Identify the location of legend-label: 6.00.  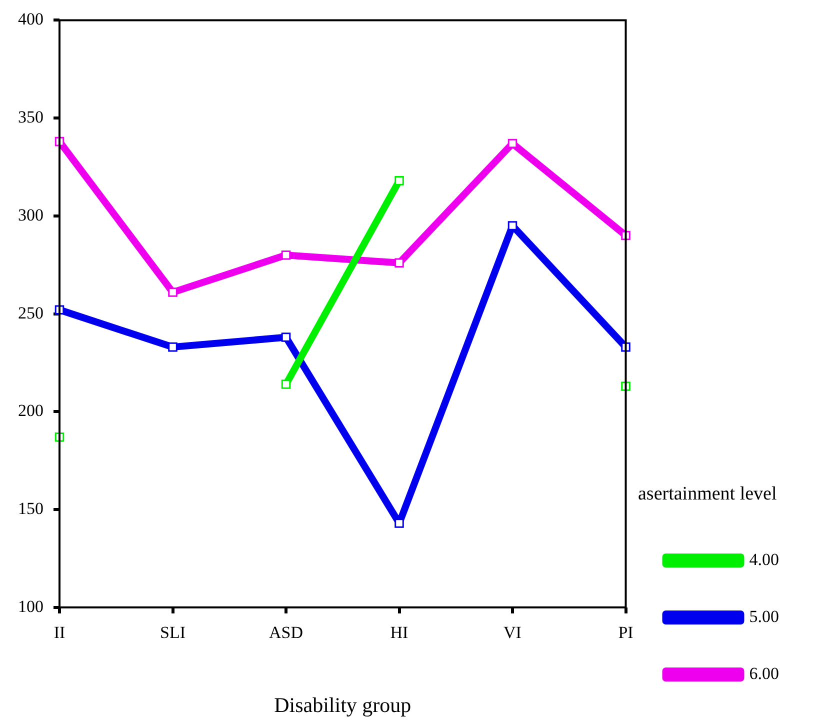
(764, 673).